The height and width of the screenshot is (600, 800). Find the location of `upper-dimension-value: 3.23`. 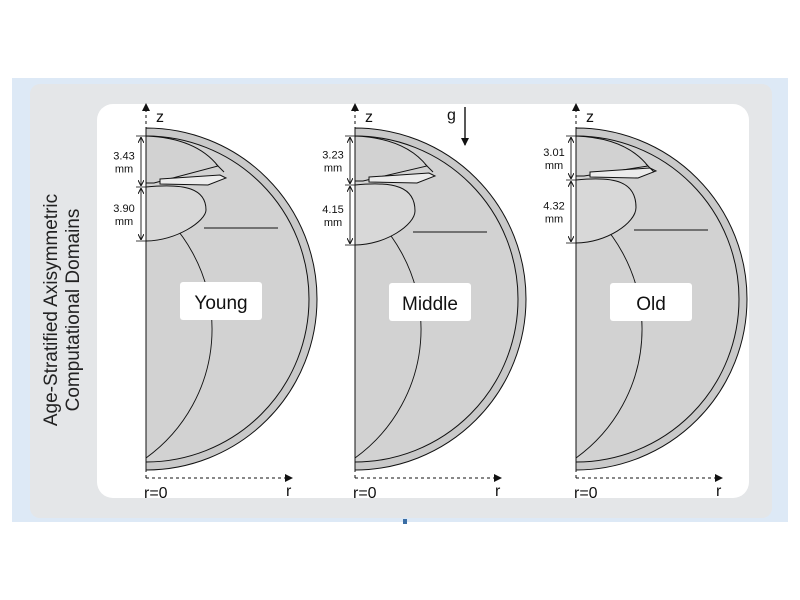

upper-dimension-value: 3.23 is located at coordinates (332, 156).